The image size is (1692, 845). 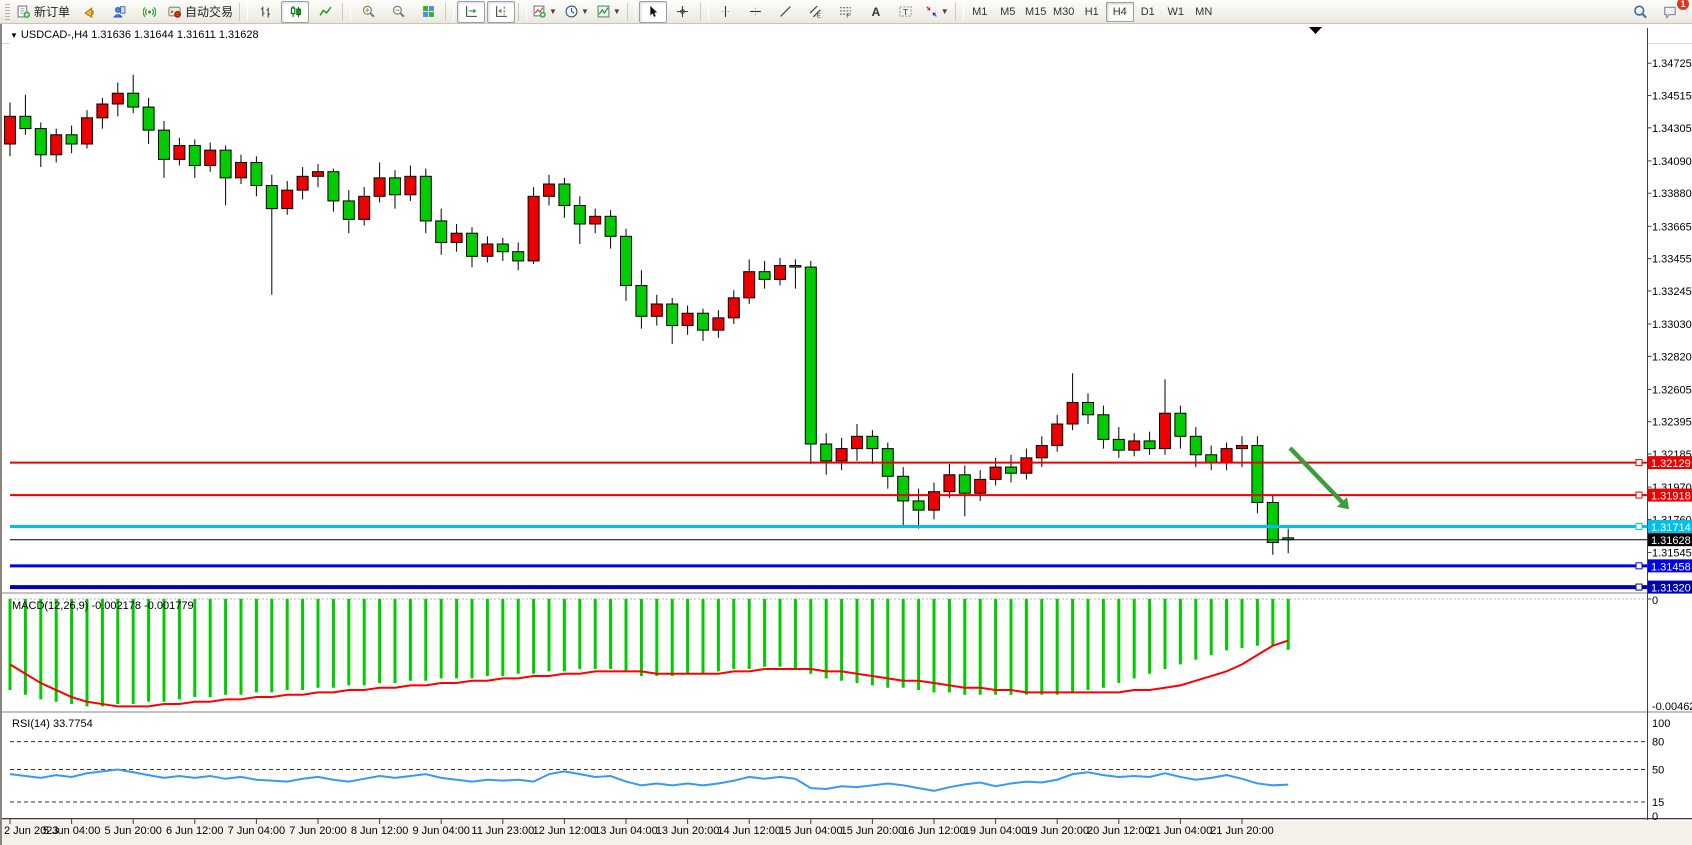 I want to click on zoom-out-icon, so click(x=398, y=11).